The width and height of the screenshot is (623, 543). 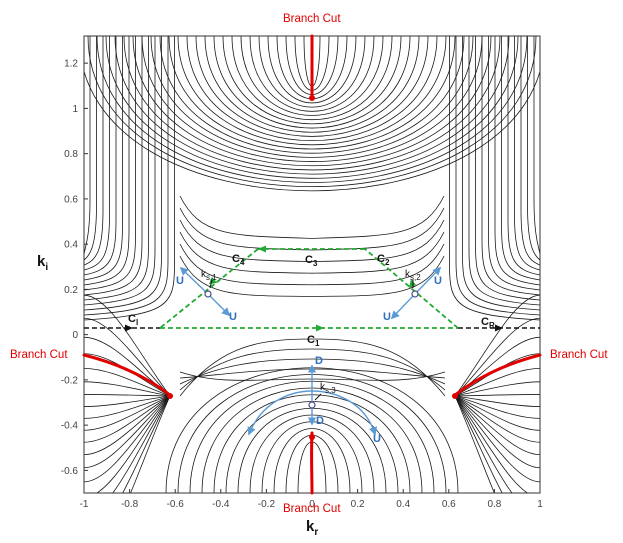 I want to click on y-tick-label: 0.6, so click(x=71, y=199).